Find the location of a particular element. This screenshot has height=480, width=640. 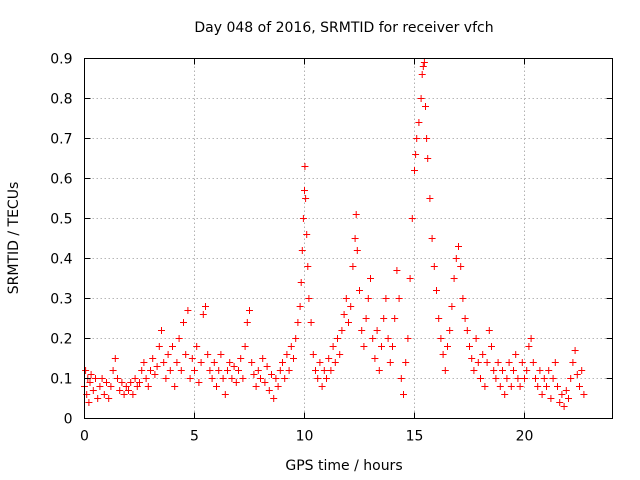

y-tick-label: 0.4 is located at coordinates (61, 260).